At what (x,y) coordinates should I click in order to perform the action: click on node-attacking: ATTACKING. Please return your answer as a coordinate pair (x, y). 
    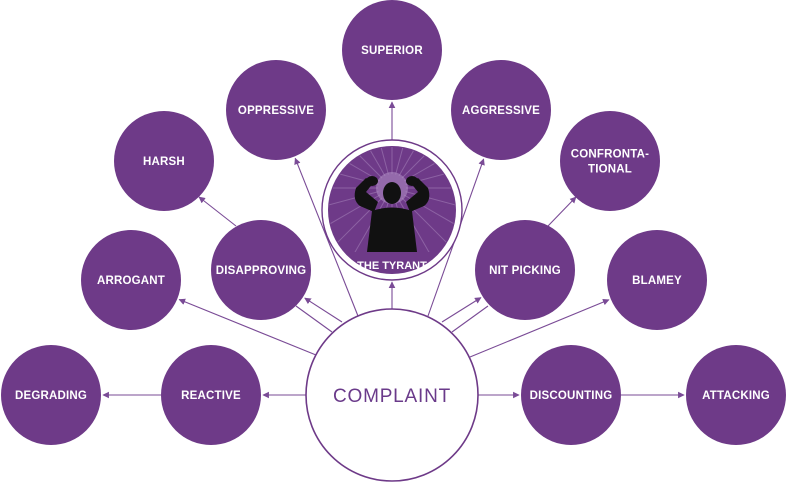
    Looking at the image, I should click on (736, 395).